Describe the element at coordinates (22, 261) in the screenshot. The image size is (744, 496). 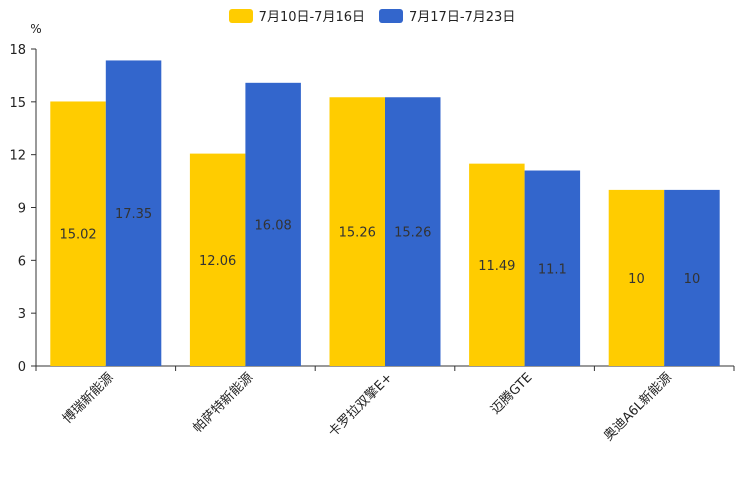
I see `y-tick-label: 6` at that location.